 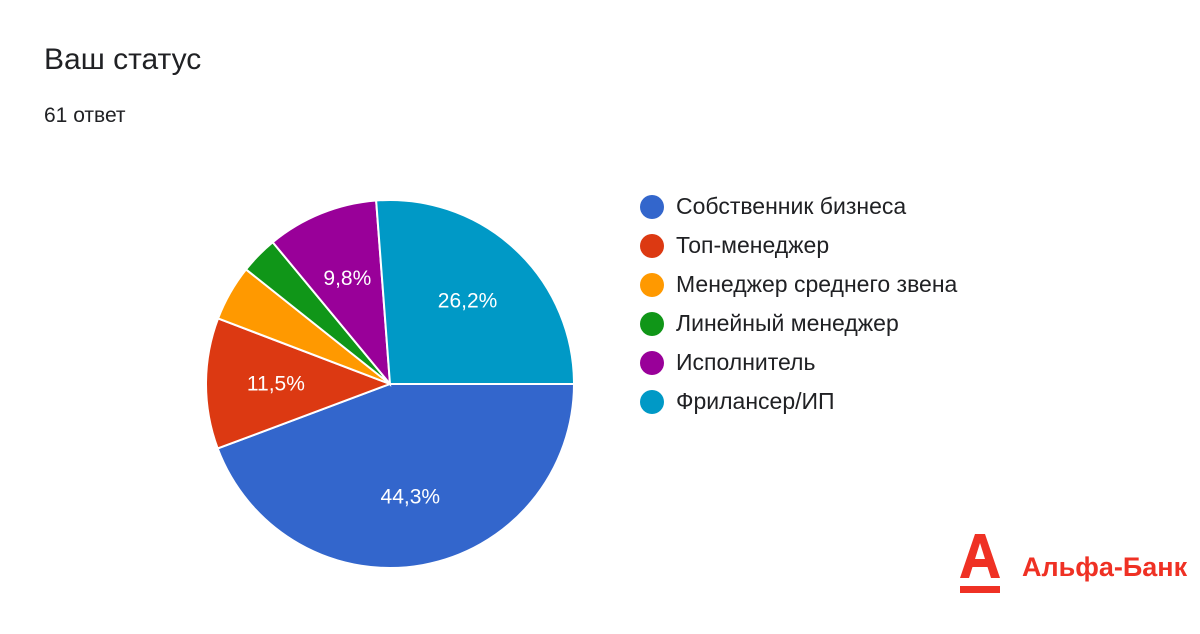 What do you see at coordinates (1105, 566) in the screenshot?
I see `alfa-bank-wordmark: Альфа-Банк` at bounding box center [1105, 566].